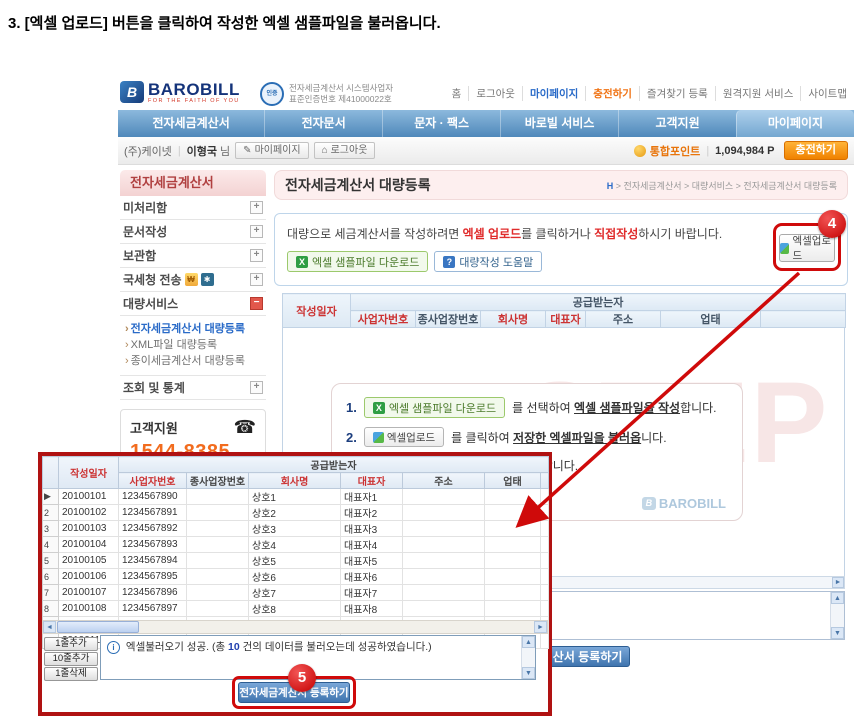 The height and width of the screenshot is (727, 854). Describe the element at coordinates (171, 345) in the screenshot. I see `submenu-xml-bulk: › XML파일 대량등록` at that location.